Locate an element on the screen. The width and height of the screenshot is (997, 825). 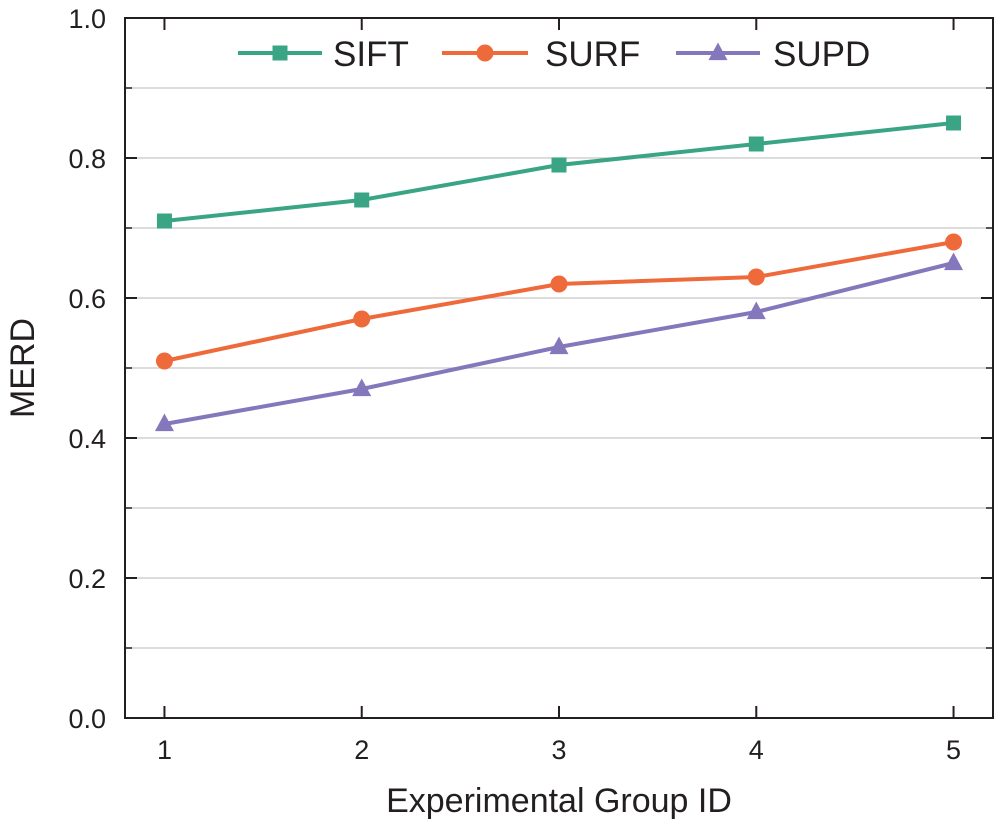
x-tick-label: 4 is located at coordinates (756, 750).